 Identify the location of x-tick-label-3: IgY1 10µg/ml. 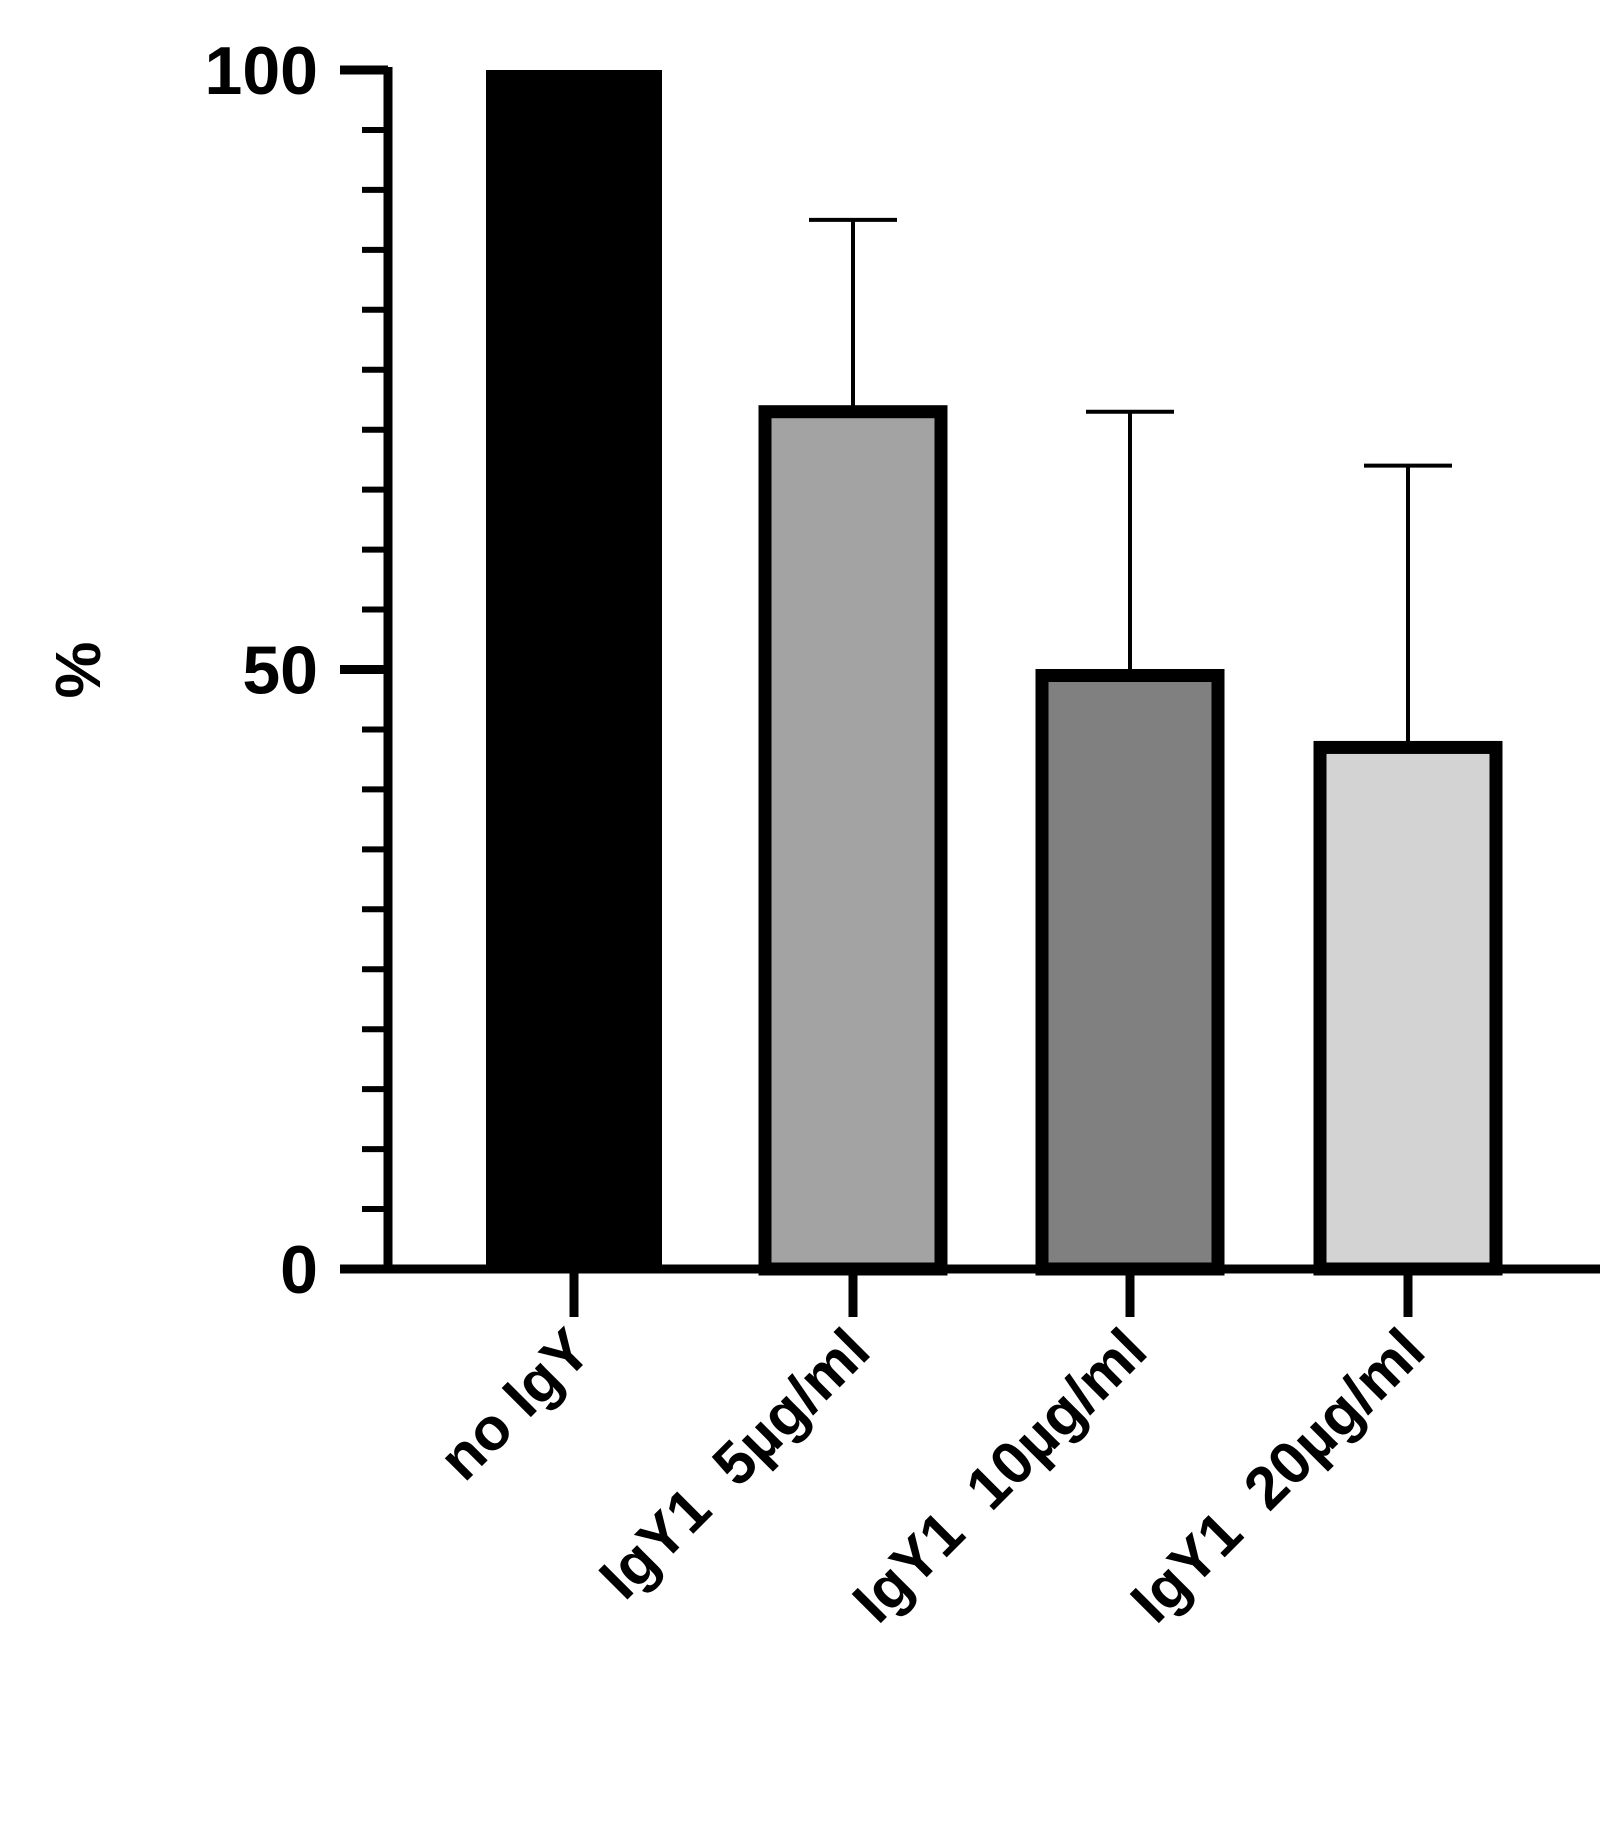
(999, 1475).